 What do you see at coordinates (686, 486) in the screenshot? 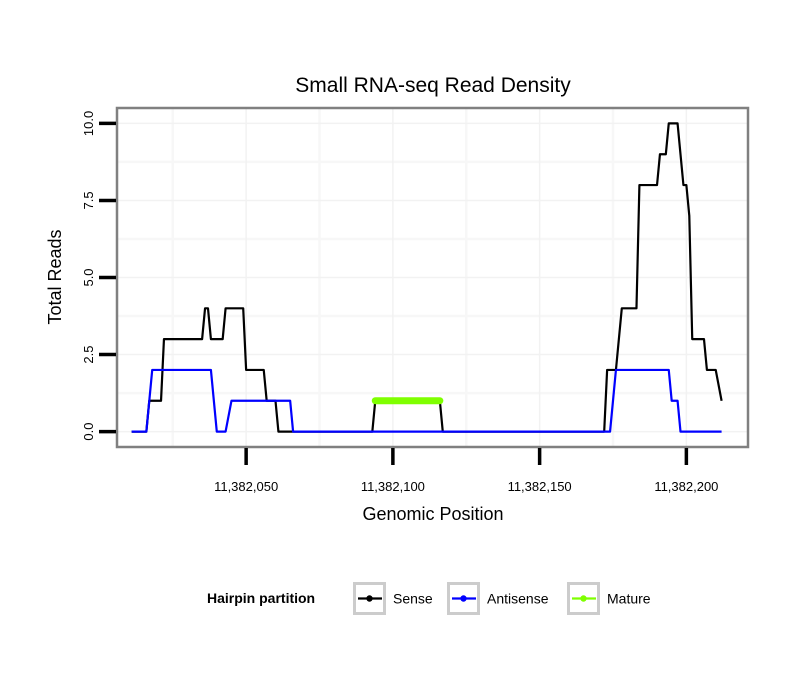
I see `x-tick-label: 11,382,200` at bounding box center [686, 486].